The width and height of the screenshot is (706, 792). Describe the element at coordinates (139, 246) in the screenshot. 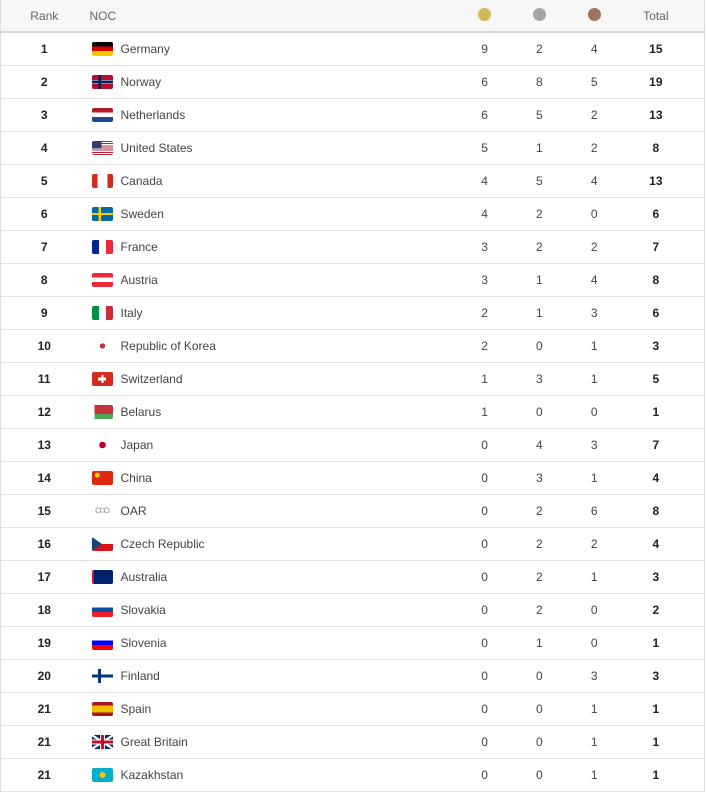

I see `country-name: France` at that location.